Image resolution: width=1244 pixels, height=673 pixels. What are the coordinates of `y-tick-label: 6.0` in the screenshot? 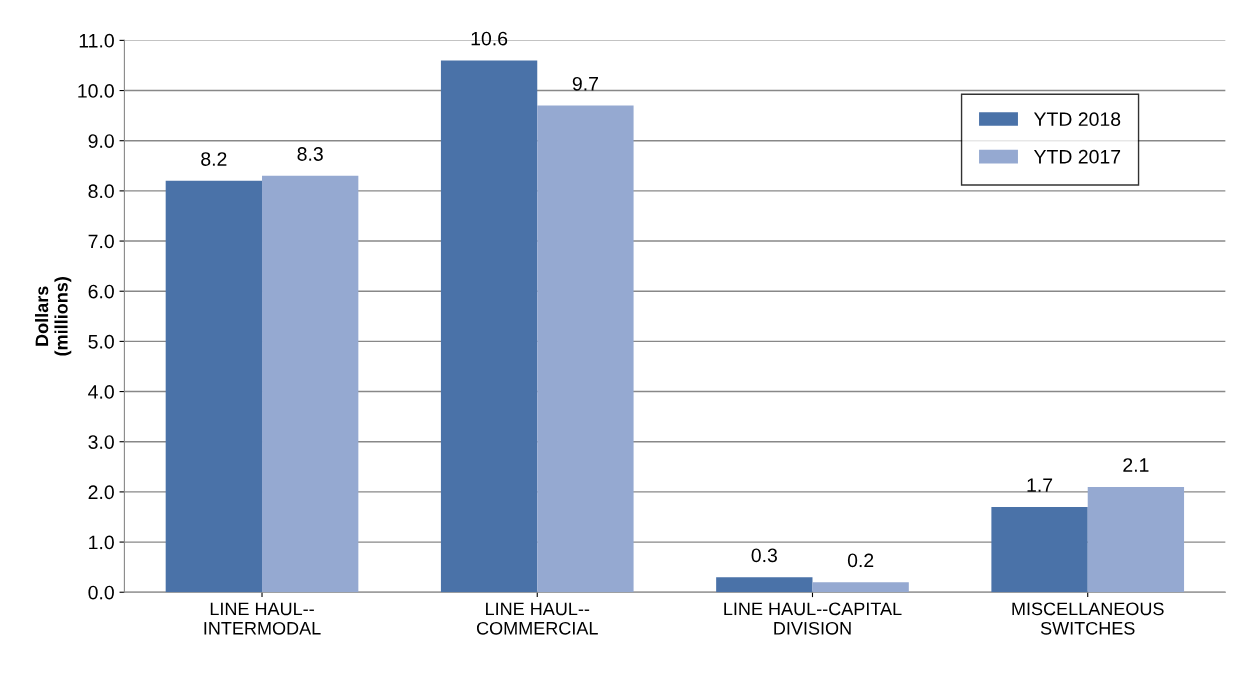 It's located at (101, 291).